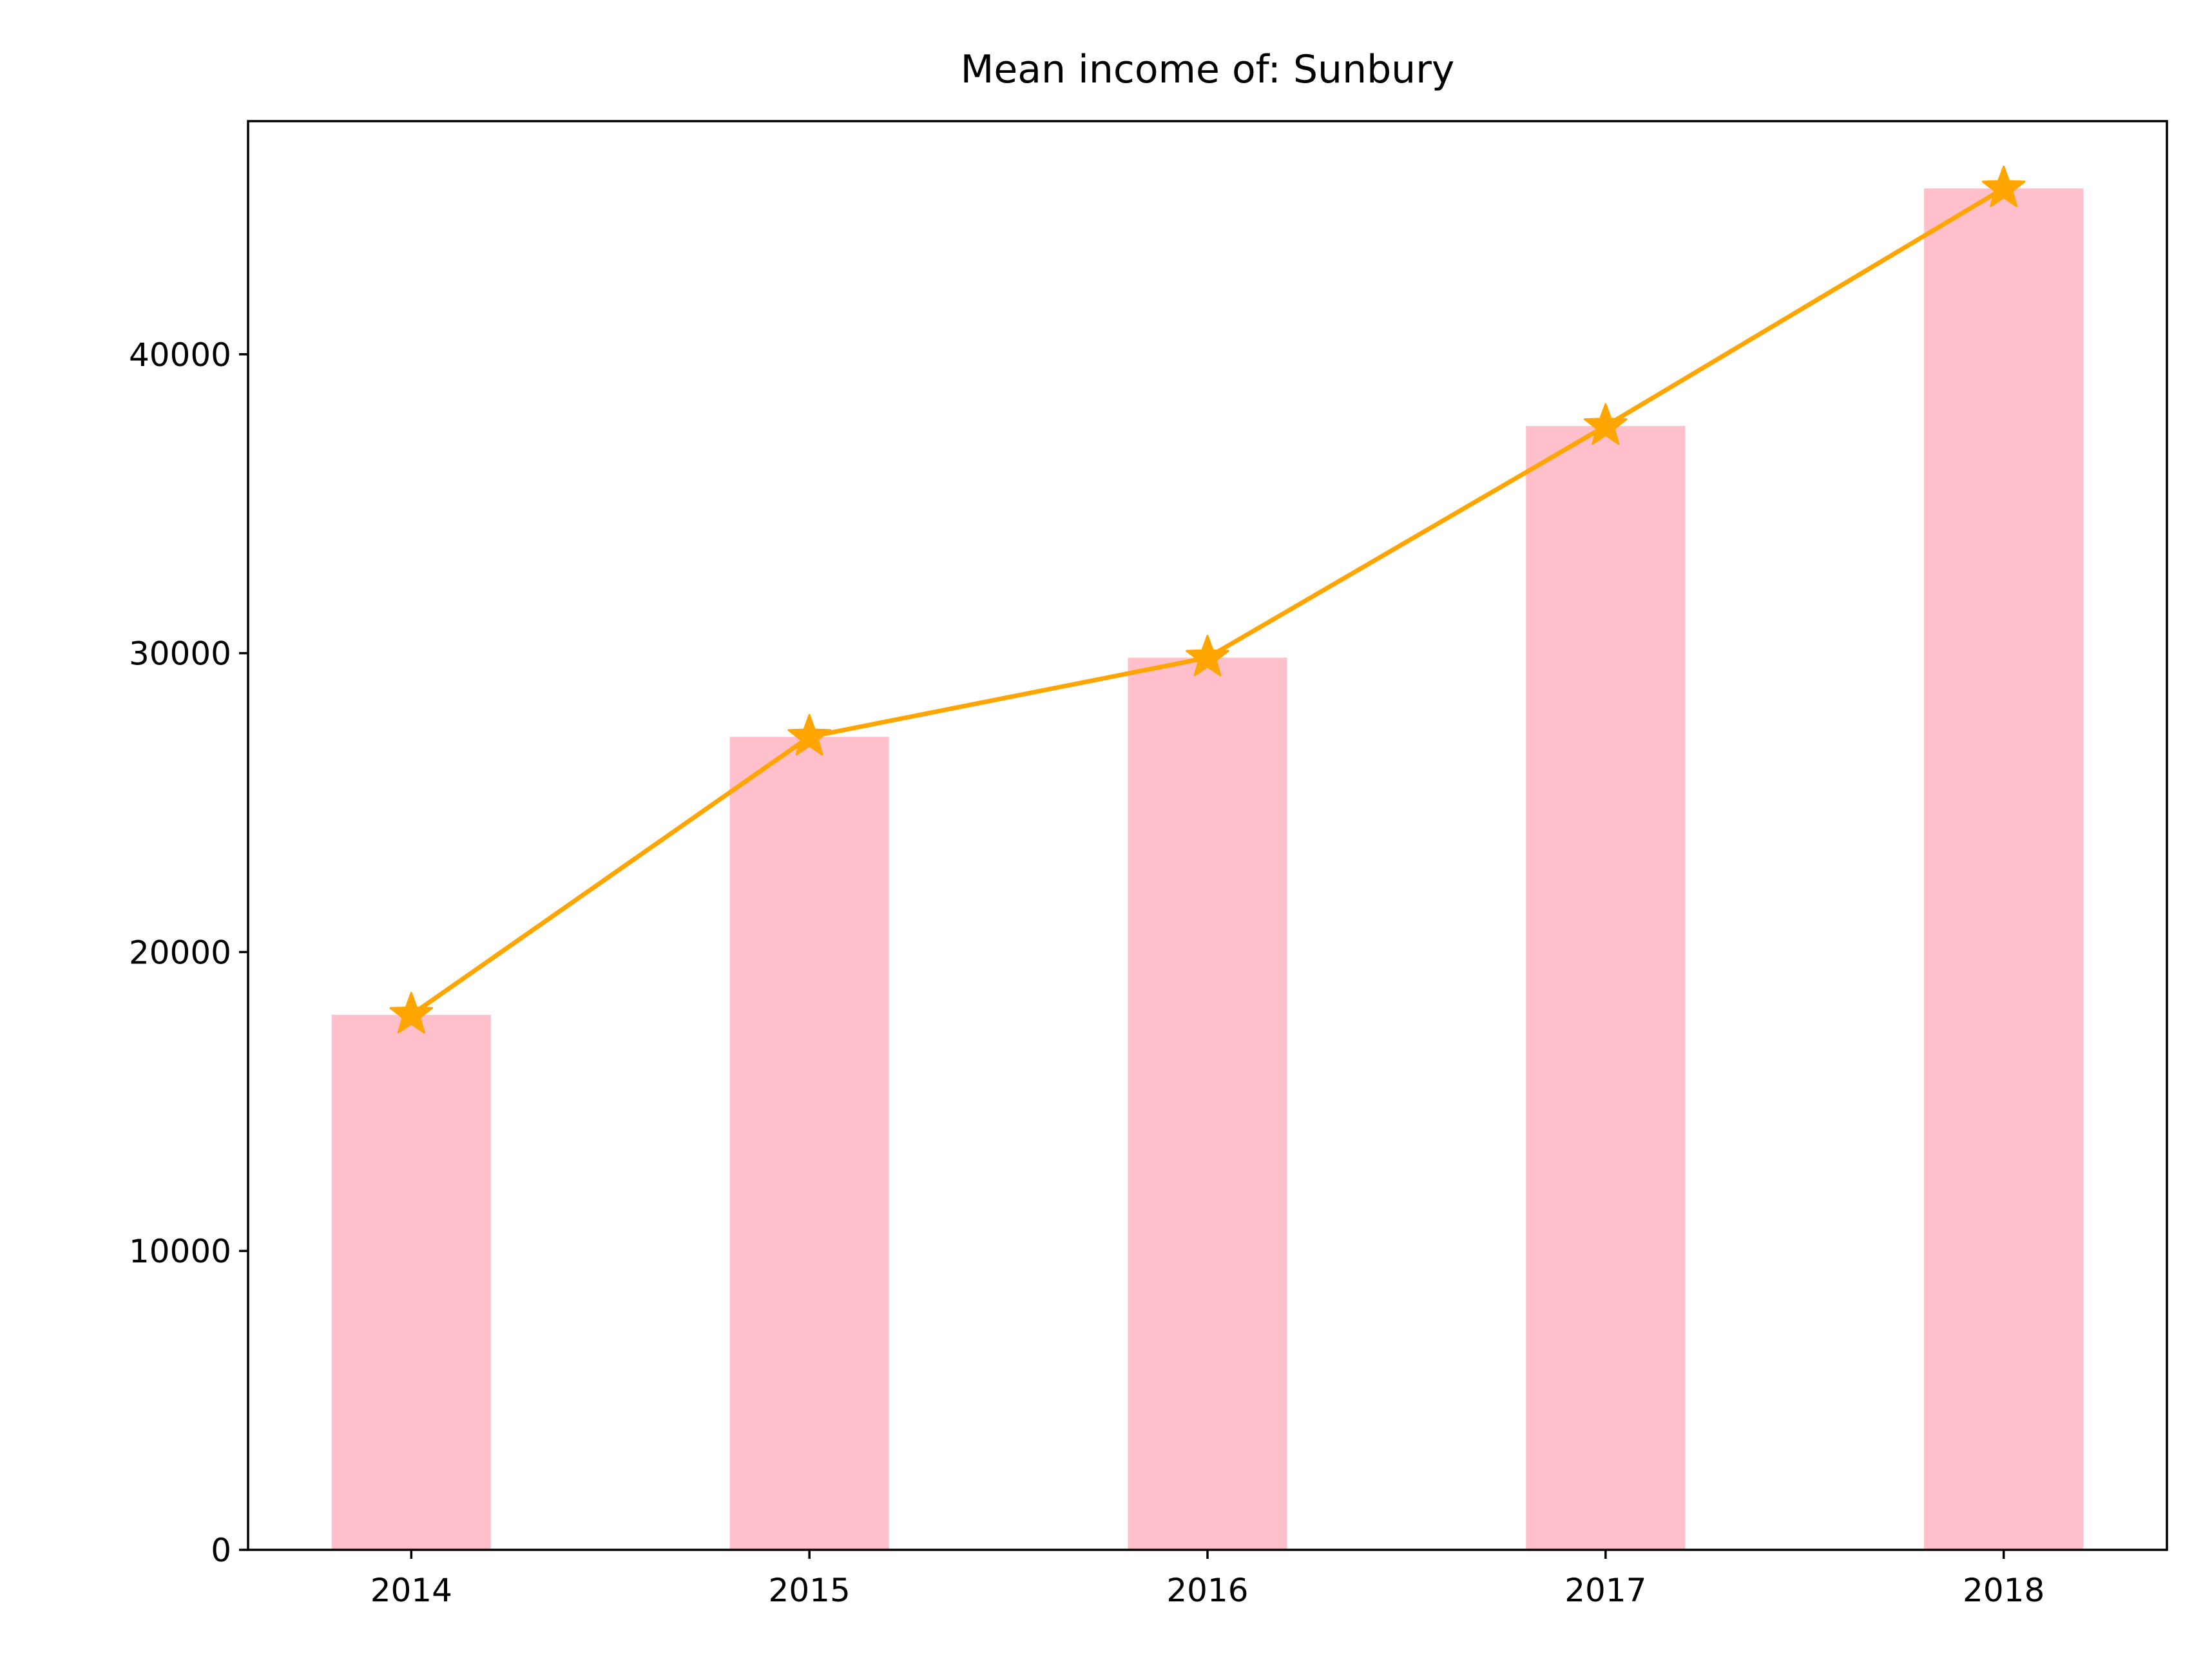  I want to click on x-tick-label-2018: 2018, so click(2003, 1591).